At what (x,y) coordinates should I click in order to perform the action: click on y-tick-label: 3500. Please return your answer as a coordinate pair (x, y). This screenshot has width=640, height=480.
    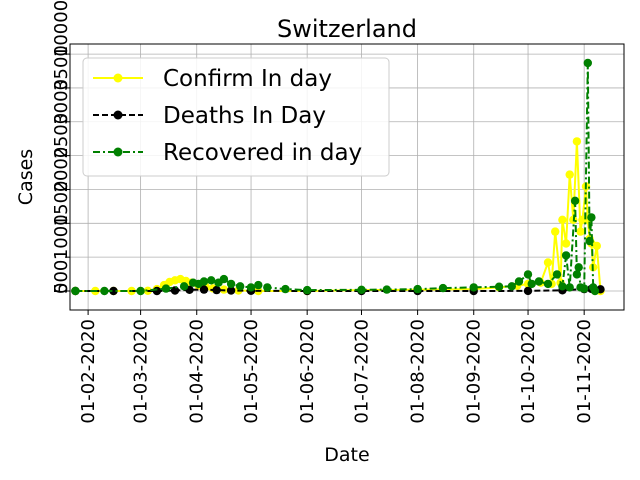
    Looking at the image, I should click on (61, 68).